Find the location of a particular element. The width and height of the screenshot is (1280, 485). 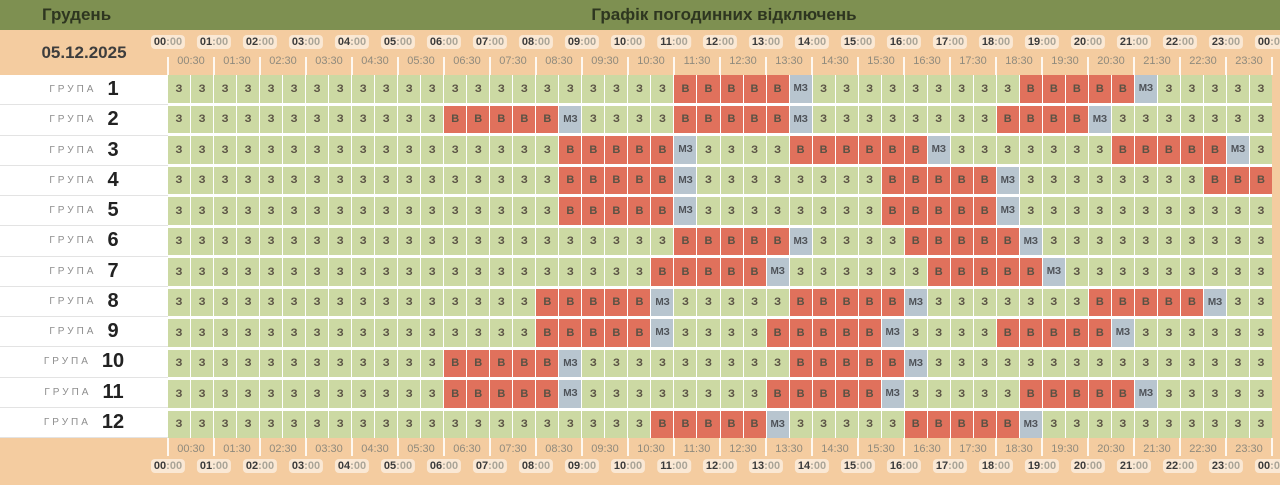

hour-label: 11:00 is located at coordinates (674, 466).